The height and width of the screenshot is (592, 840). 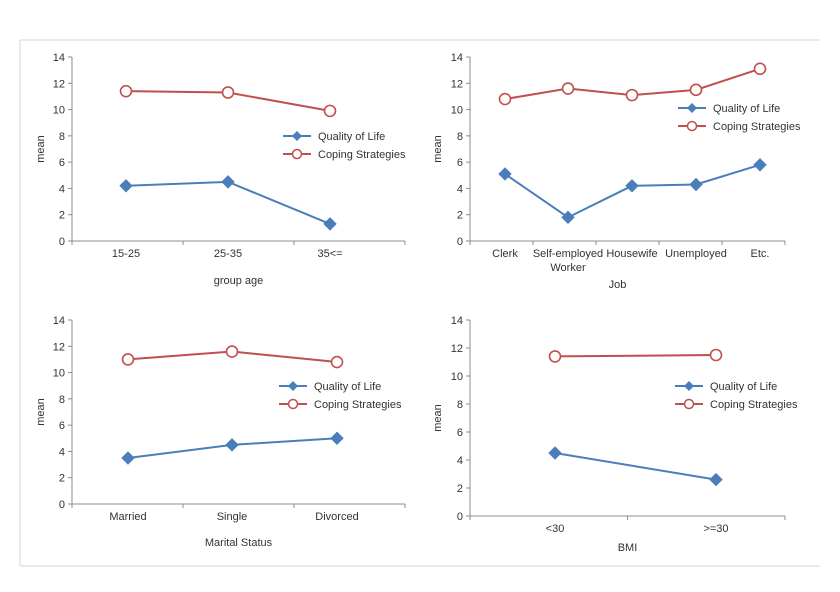 What do you see at coordinates (568, 261) in the screenshot?
I see `x-tick-label: Self-employed Worker` at bounding box center [568, 261].